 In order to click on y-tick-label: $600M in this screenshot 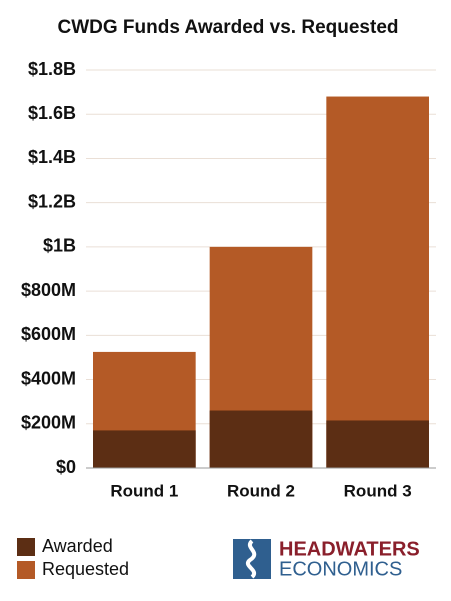, I will do `click(48, 334)`.